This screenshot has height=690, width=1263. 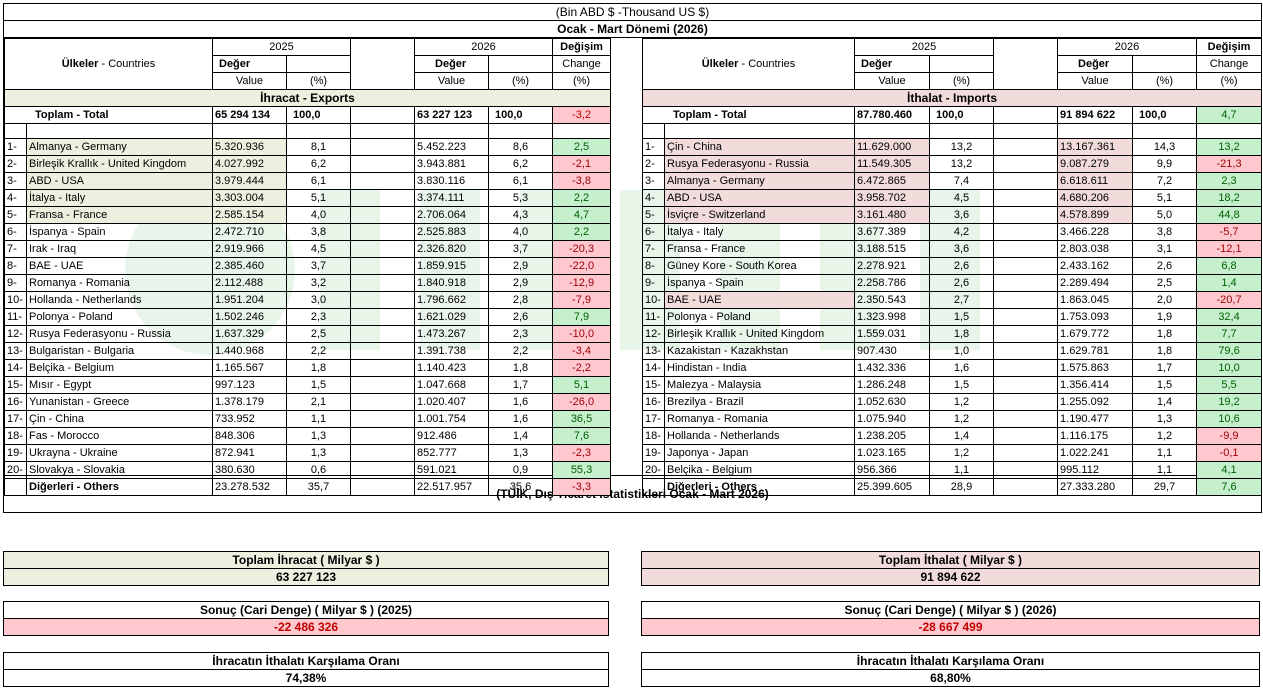 I want to click on row-index: 13-, so click(x=653, y=351).